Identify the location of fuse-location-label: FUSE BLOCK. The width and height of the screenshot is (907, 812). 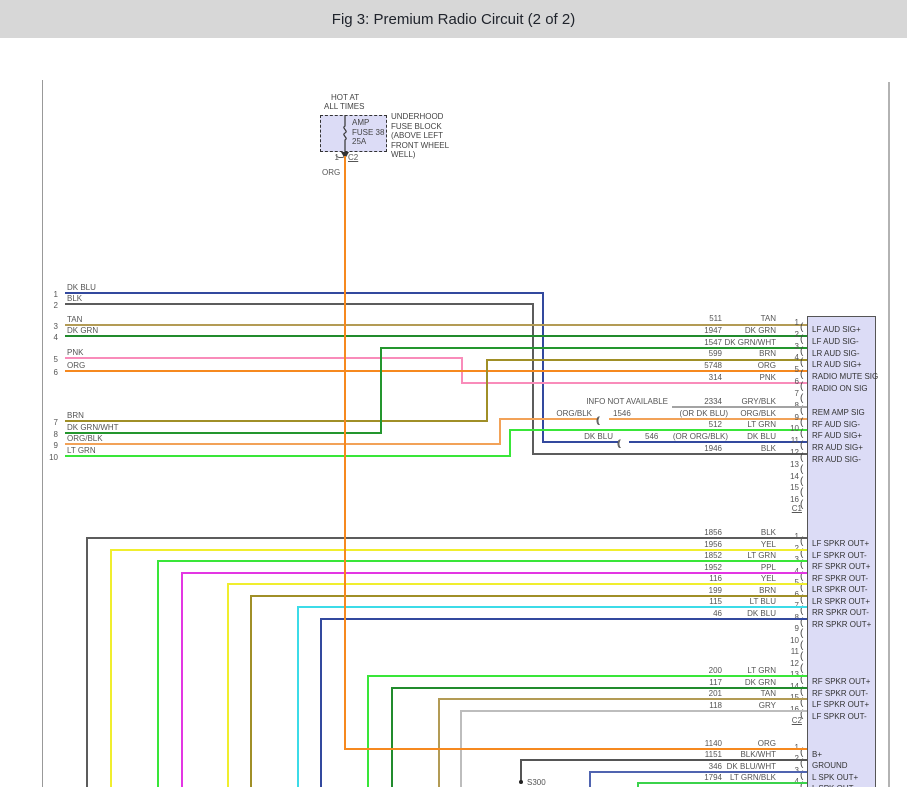
(416, 126).